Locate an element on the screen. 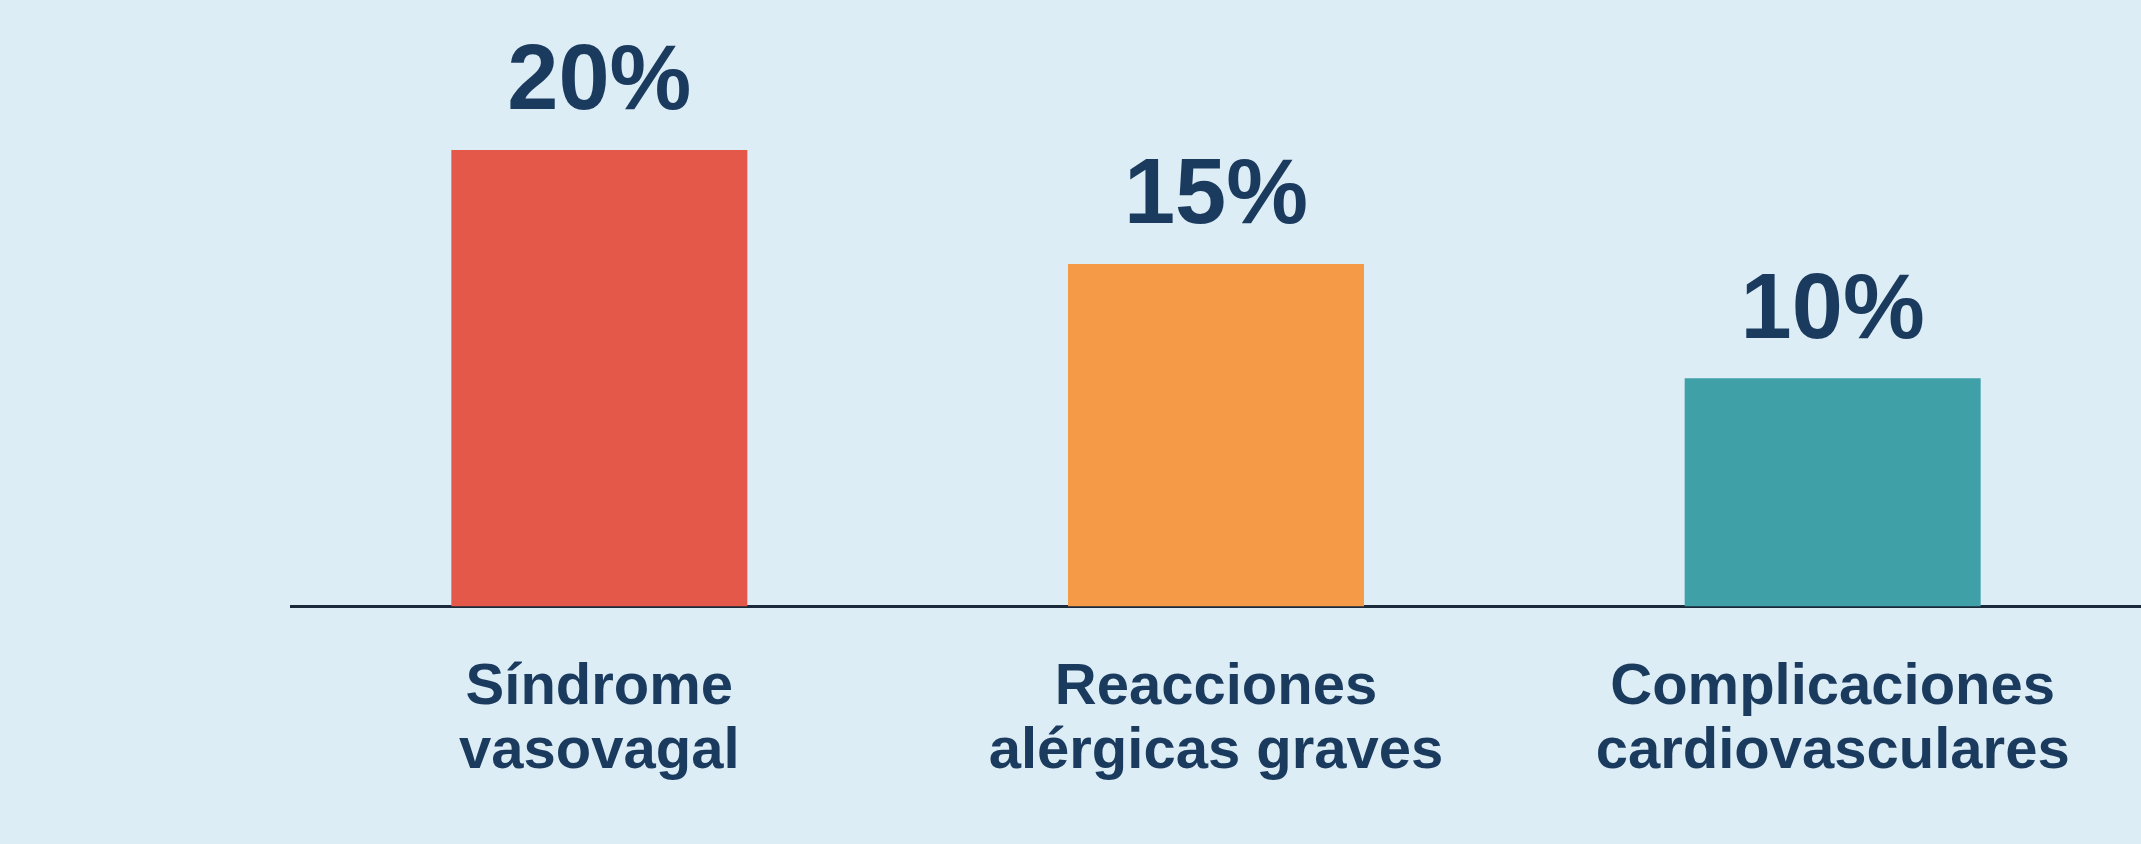 The width and height of the screenshot is (2141, 844). x-tick-label: Síndrome vasovagal is located at coordinates (599, 716).